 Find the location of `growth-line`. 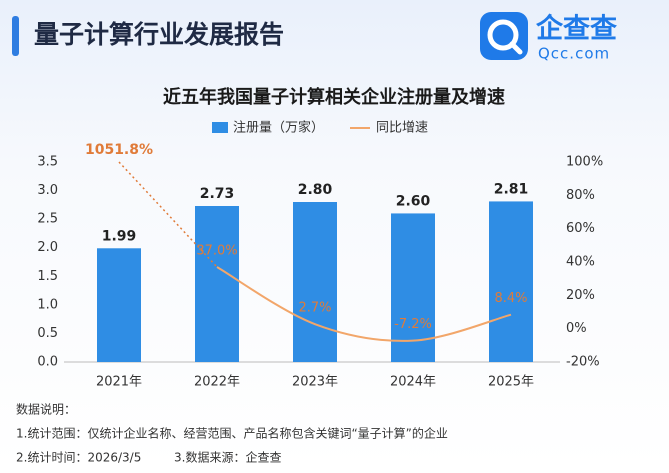

growth-line is located at coordinates (364, 304).